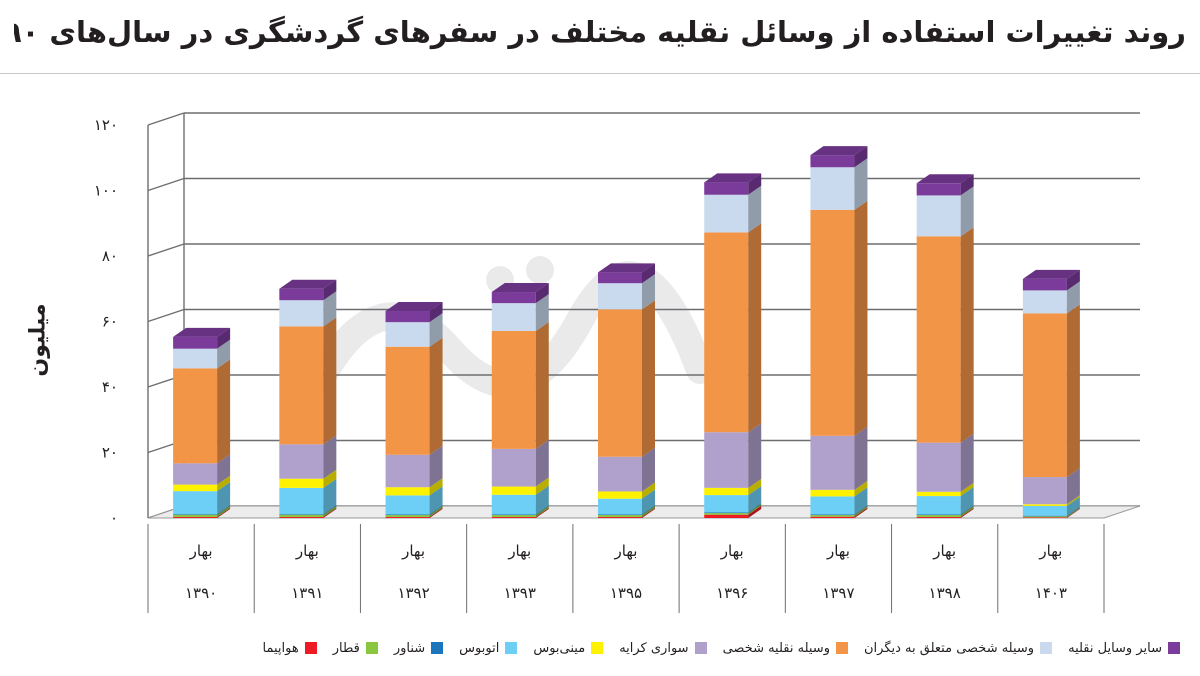 Image resolution: width=1200 pixels, height=676 pixels. I want to click on x-tick-label-year: ۱۴۰۳, so click(1051, 593).